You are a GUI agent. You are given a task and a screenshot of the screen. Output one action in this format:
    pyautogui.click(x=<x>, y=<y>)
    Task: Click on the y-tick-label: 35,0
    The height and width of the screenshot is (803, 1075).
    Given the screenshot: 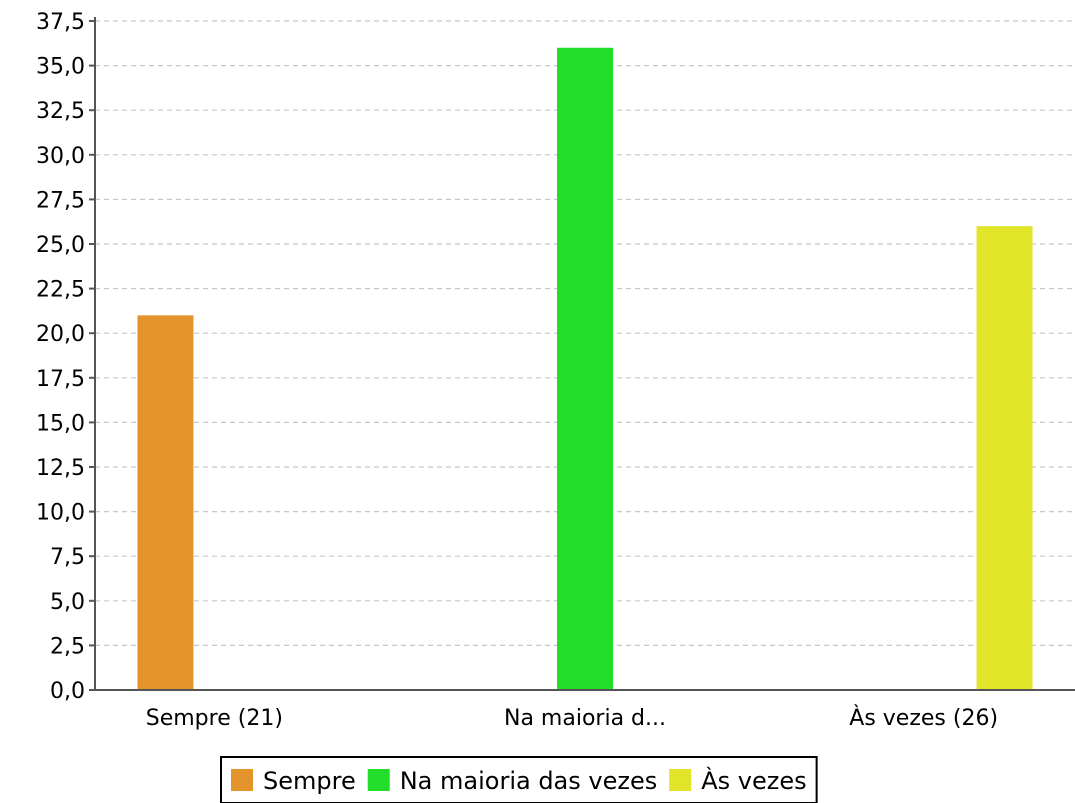 What is the action you would take?
    pyautogui.click(x=60, y=67)
    